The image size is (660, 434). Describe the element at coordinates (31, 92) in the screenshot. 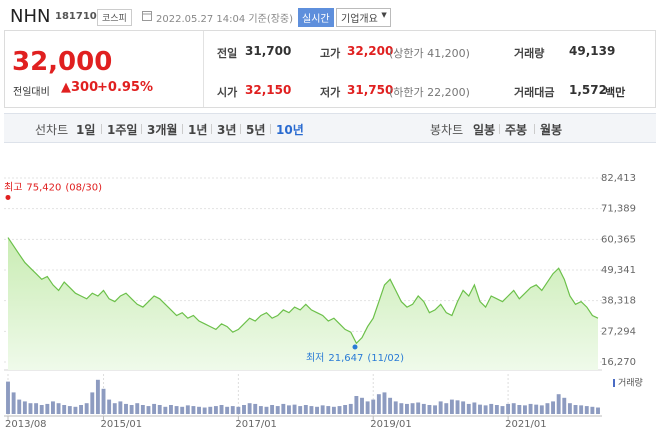

I see `change-label: 전일대비` at that location.